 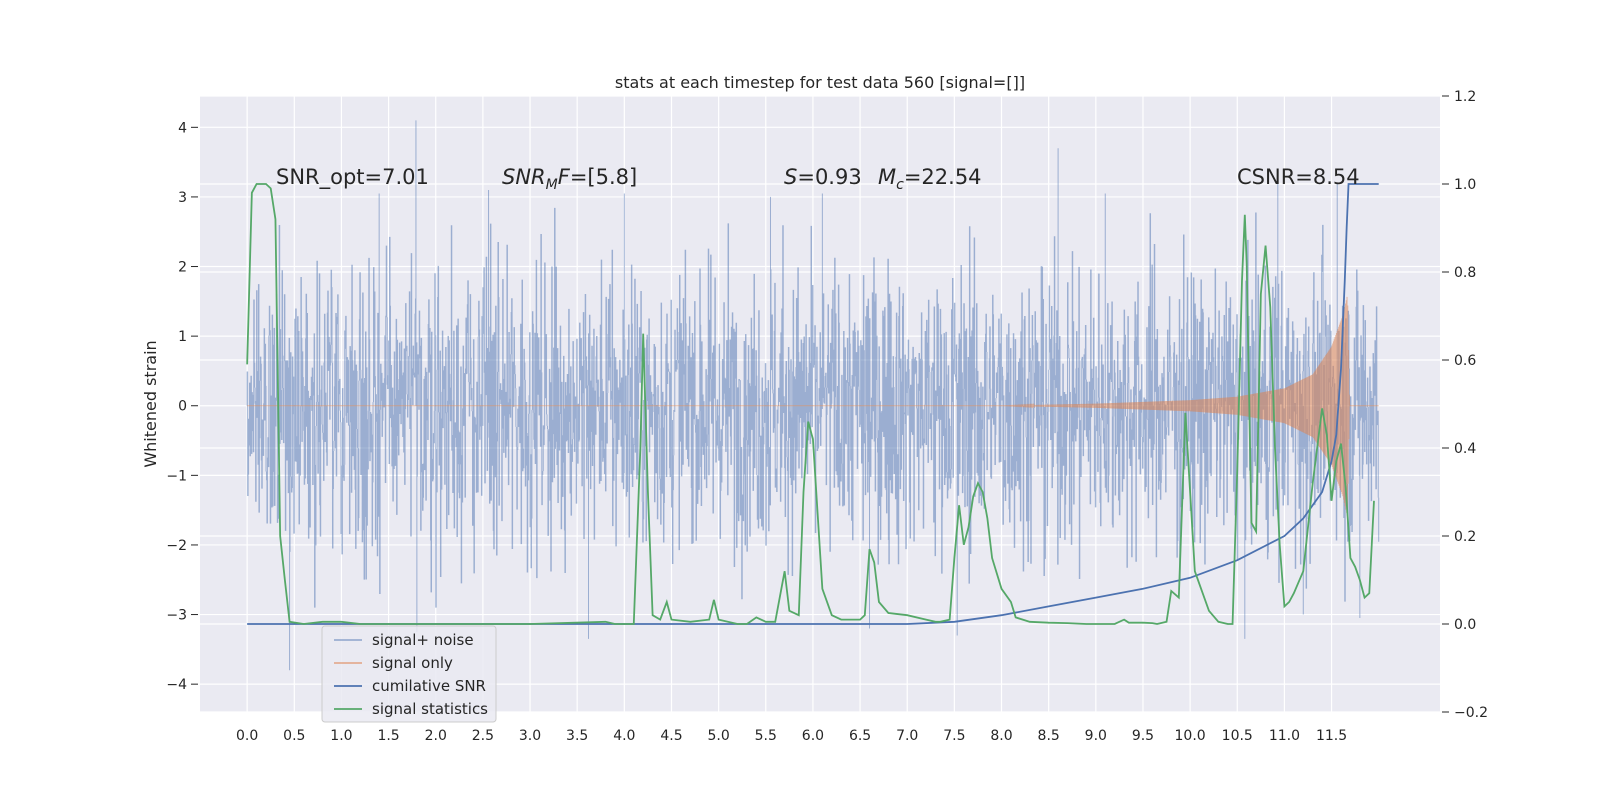 I want to click on x-tick-label: 6.5, so click(x=860, y=736).